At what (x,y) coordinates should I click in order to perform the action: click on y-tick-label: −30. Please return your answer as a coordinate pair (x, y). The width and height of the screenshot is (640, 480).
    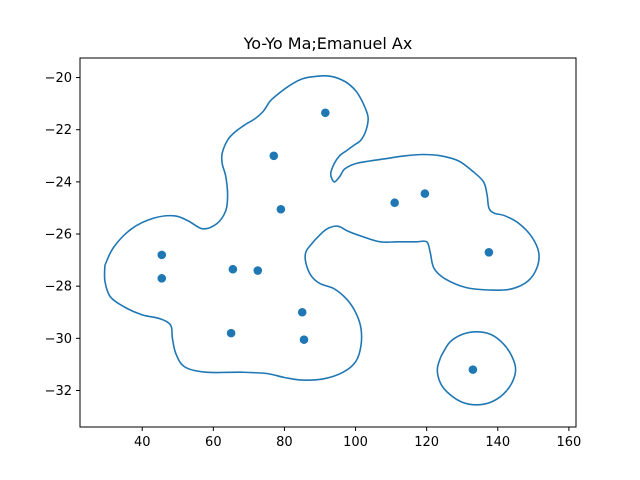
    Looking at the image, I should click on (58, 339).